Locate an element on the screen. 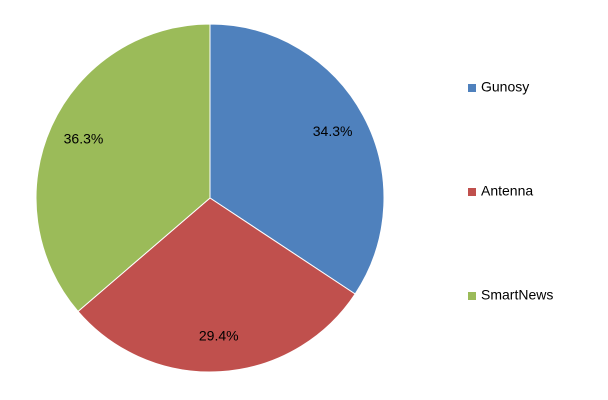 The height and width of the screenshot is (400, 608). data-label: 36.3% is located at coordinates (84, 139).